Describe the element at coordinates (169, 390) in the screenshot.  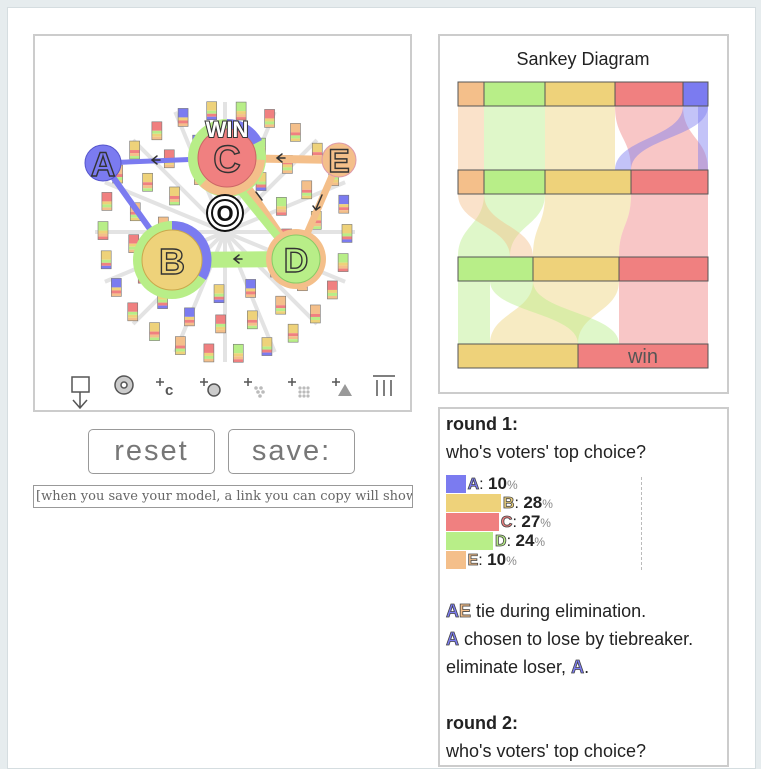
I see `svg-text: c` at that location.